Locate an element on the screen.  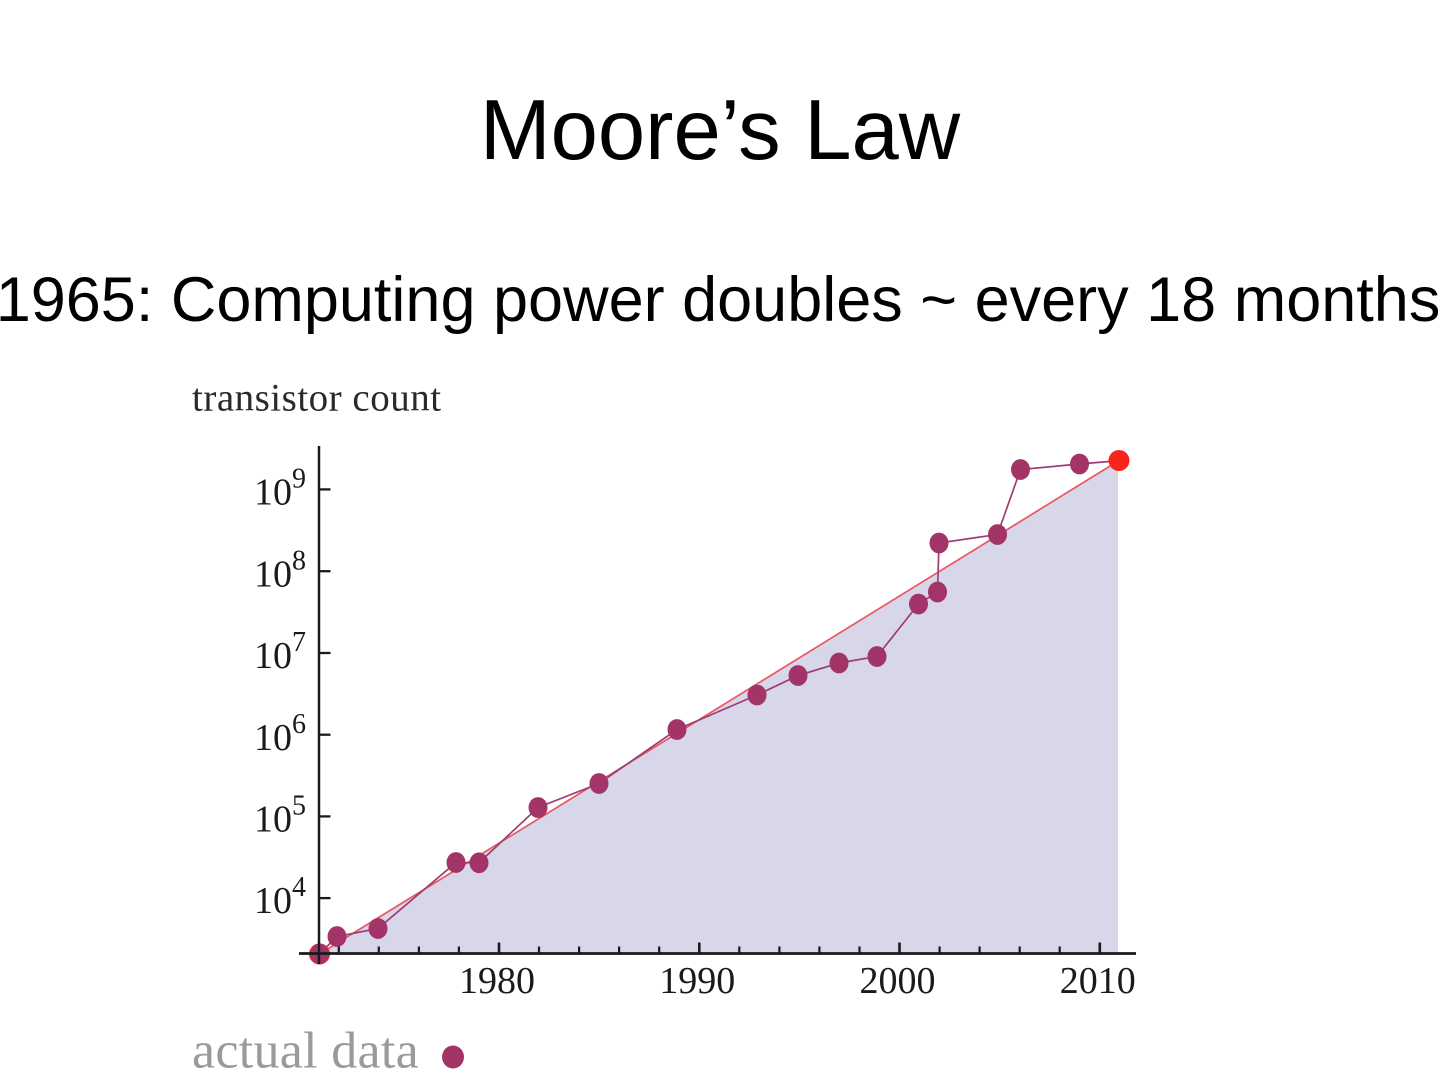
svg-text: 1990 is located at coordinates (697, 981).